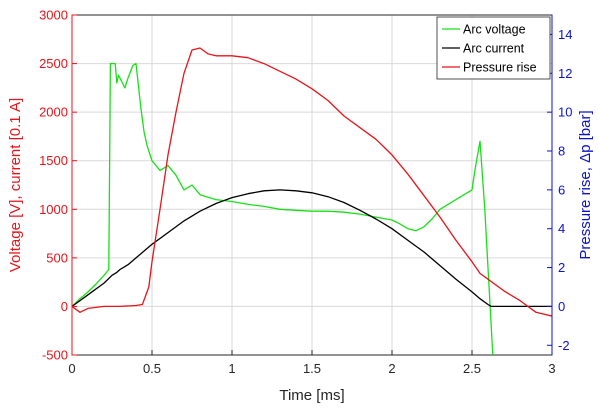 The height and width of the screenshot is (408, 598). Describe the element at coordinates (564, 345) in the screenshot. I see `right-y-tick-label: -2` at that location.